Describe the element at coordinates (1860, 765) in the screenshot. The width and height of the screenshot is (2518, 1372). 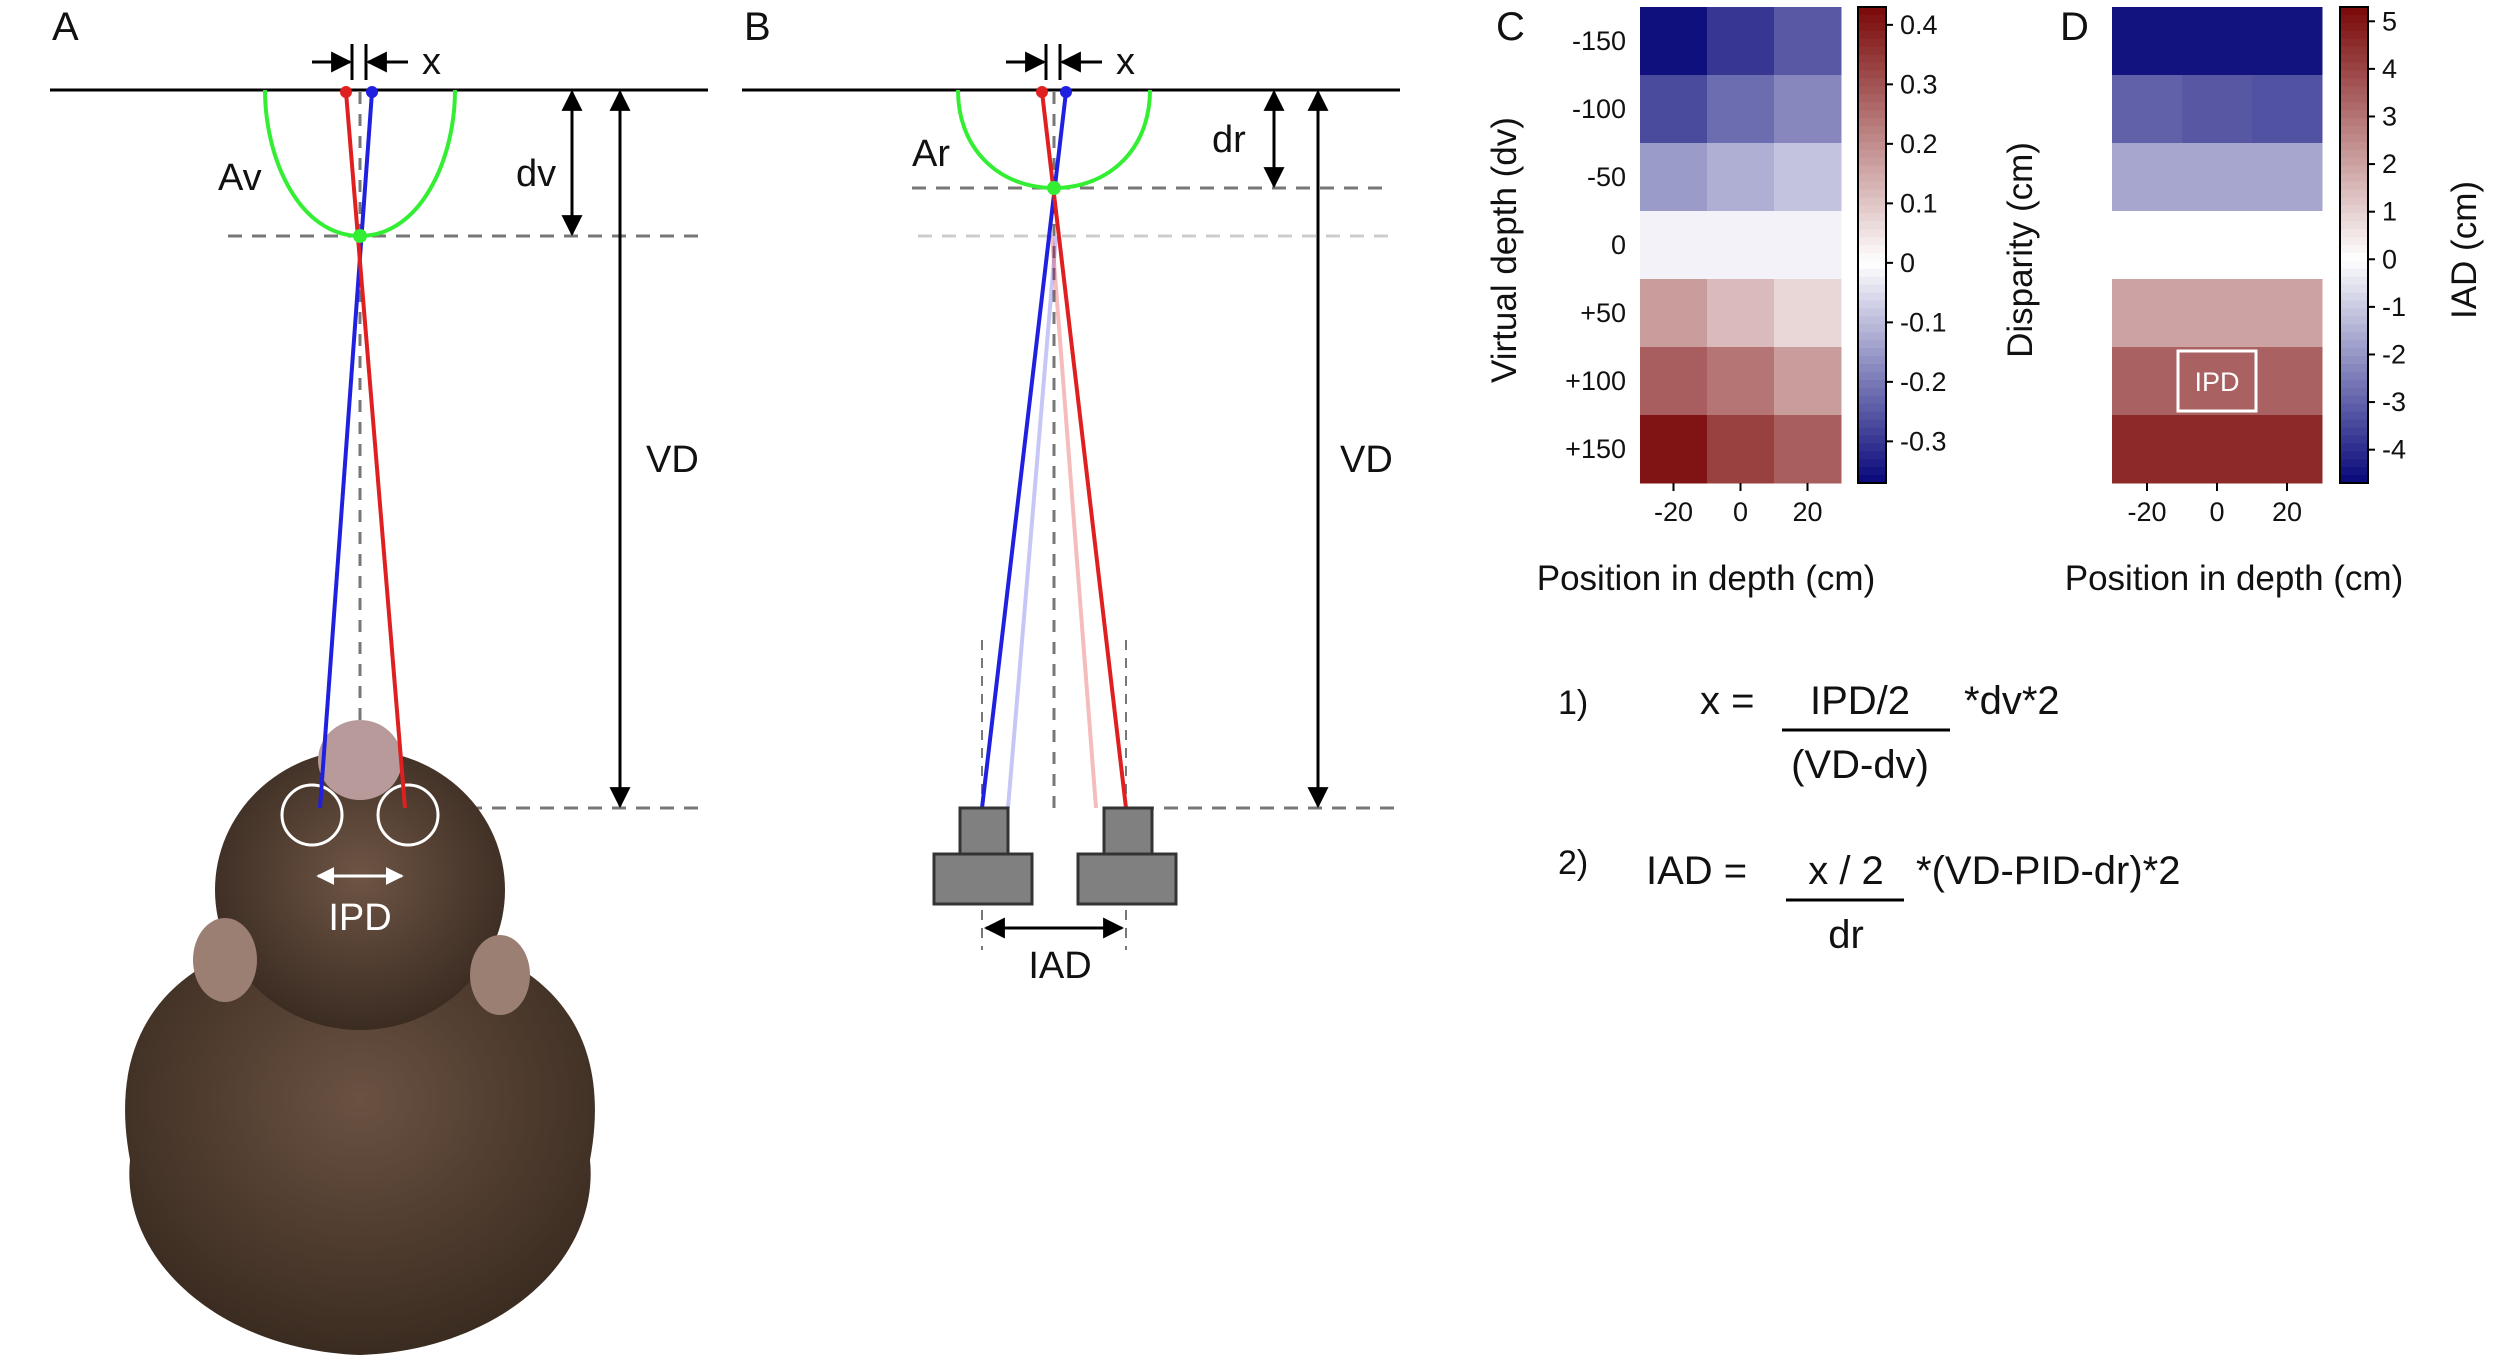
I see `equation-1-denominator: (VD-dv)` at that location.